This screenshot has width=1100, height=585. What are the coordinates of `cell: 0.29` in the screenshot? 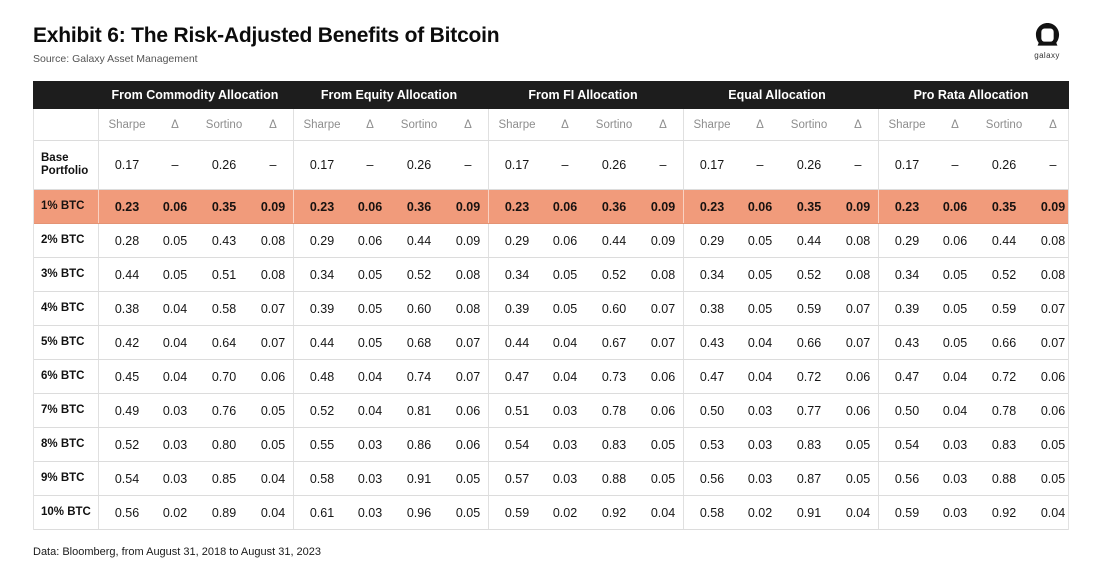 It's located at (712, 240).